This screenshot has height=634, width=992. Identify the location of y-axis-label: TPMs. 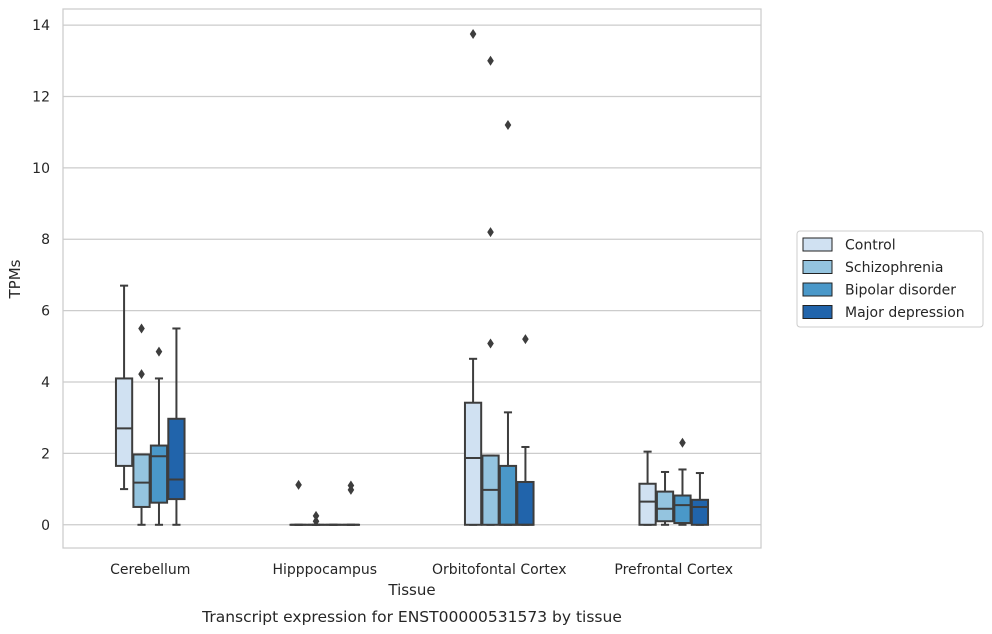
(15, 279).